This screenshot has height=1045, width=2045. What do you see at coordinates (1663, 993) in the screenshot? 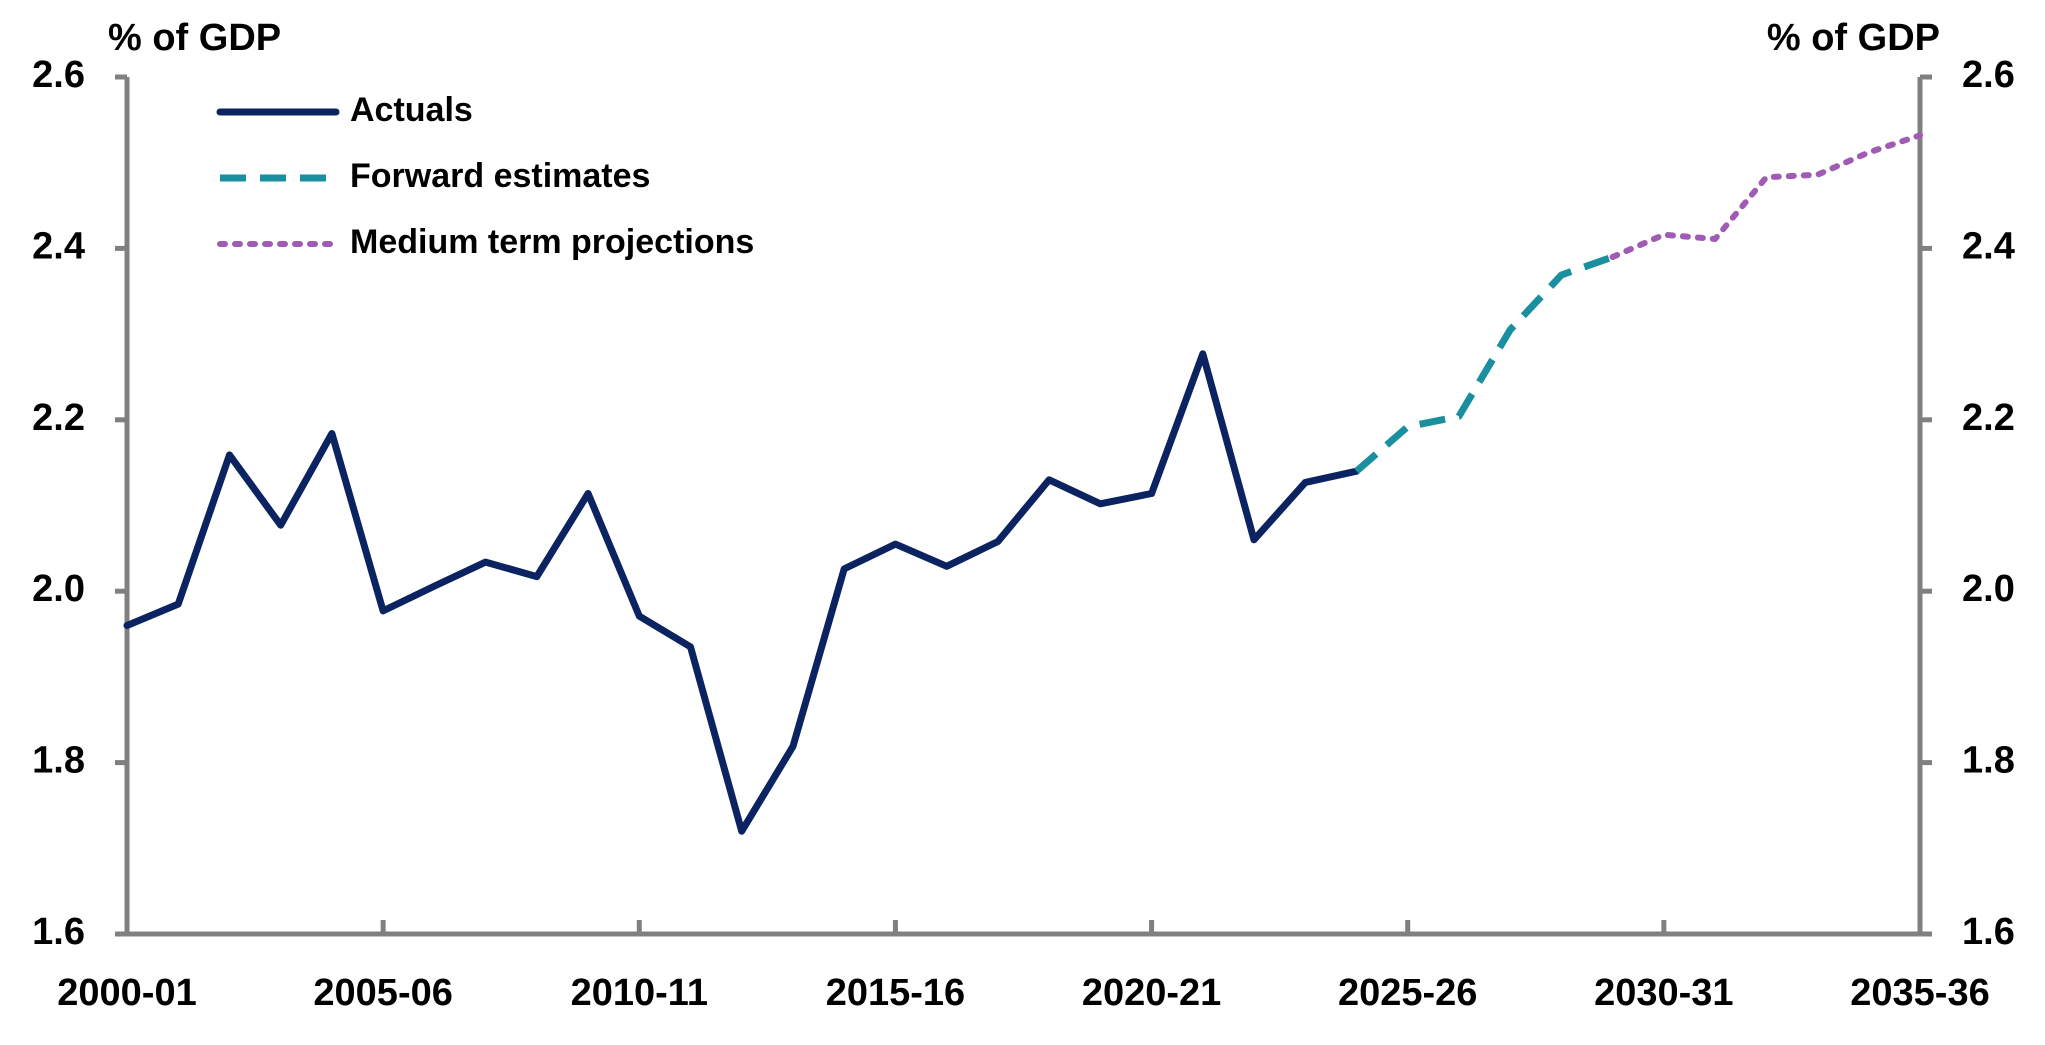
I see `x-tick-label: 2030-31` at bounding box center [1663, 993].